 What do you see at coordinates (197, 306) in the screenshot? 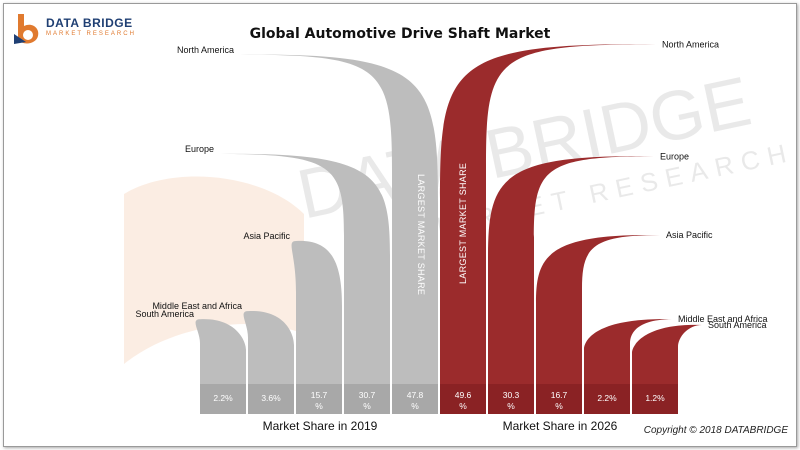
I see `region-label-2019-1: Middle East and Africa` at bounding box center [197, 306].